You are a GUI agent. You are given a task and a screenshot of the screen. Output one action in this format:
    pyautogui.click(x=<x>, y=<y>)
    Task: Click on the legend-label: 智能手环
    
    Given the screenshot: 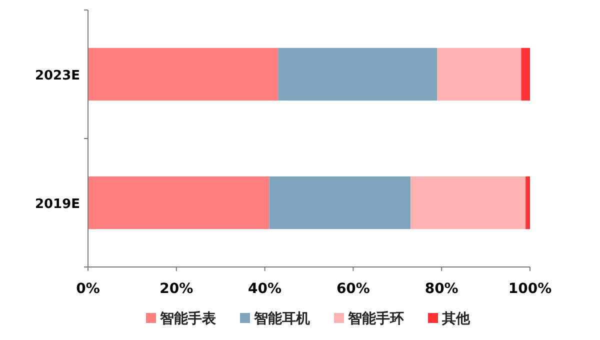 What is the action you would take?
    pyautogui.click(x=375, y=318)
    